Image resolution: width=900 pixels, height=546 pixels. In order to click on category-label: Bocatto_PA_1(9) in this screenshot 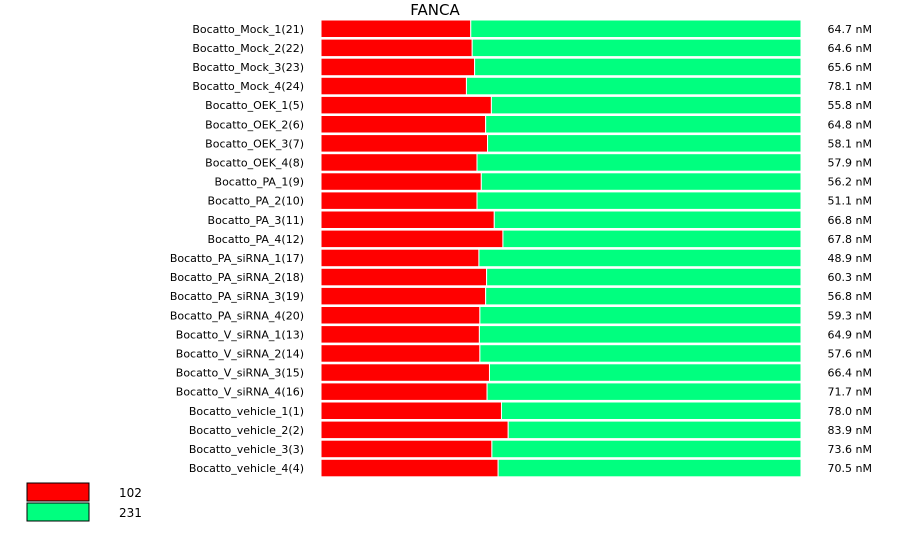, I will do `click(259, 182)`.